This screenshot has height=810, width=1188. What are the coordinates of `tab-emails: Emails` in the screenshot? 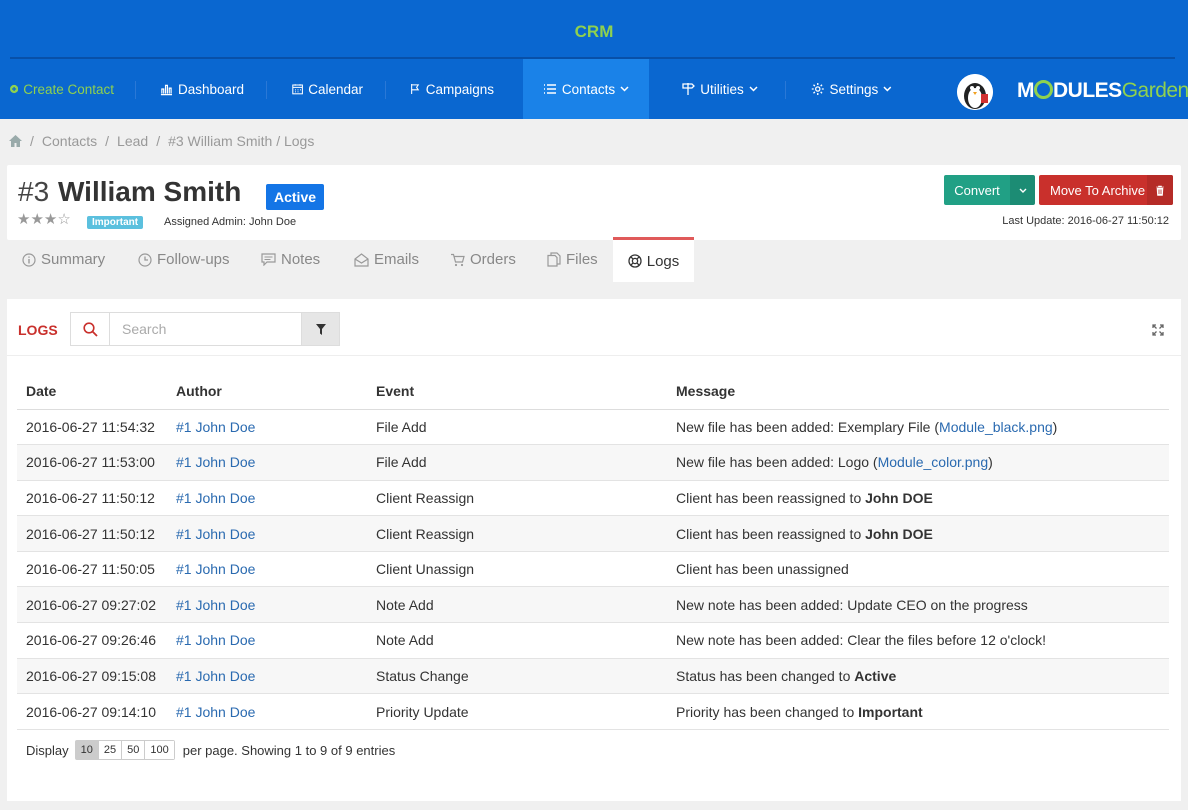 It's located at (386, 259).